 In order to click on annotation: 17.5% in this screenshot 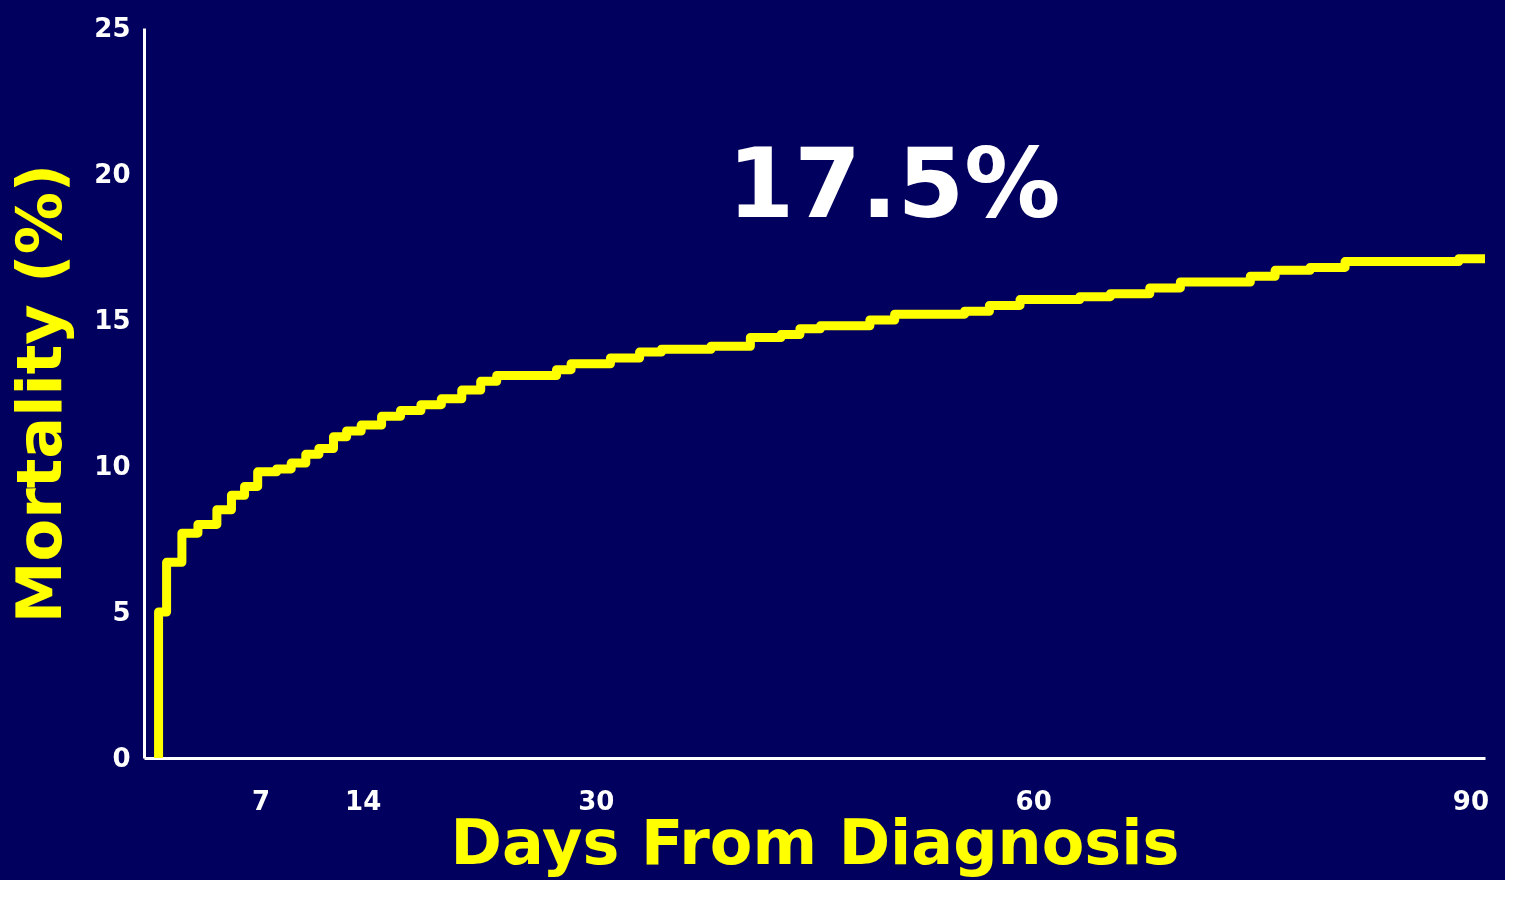, I will do `click(894, 184)`.